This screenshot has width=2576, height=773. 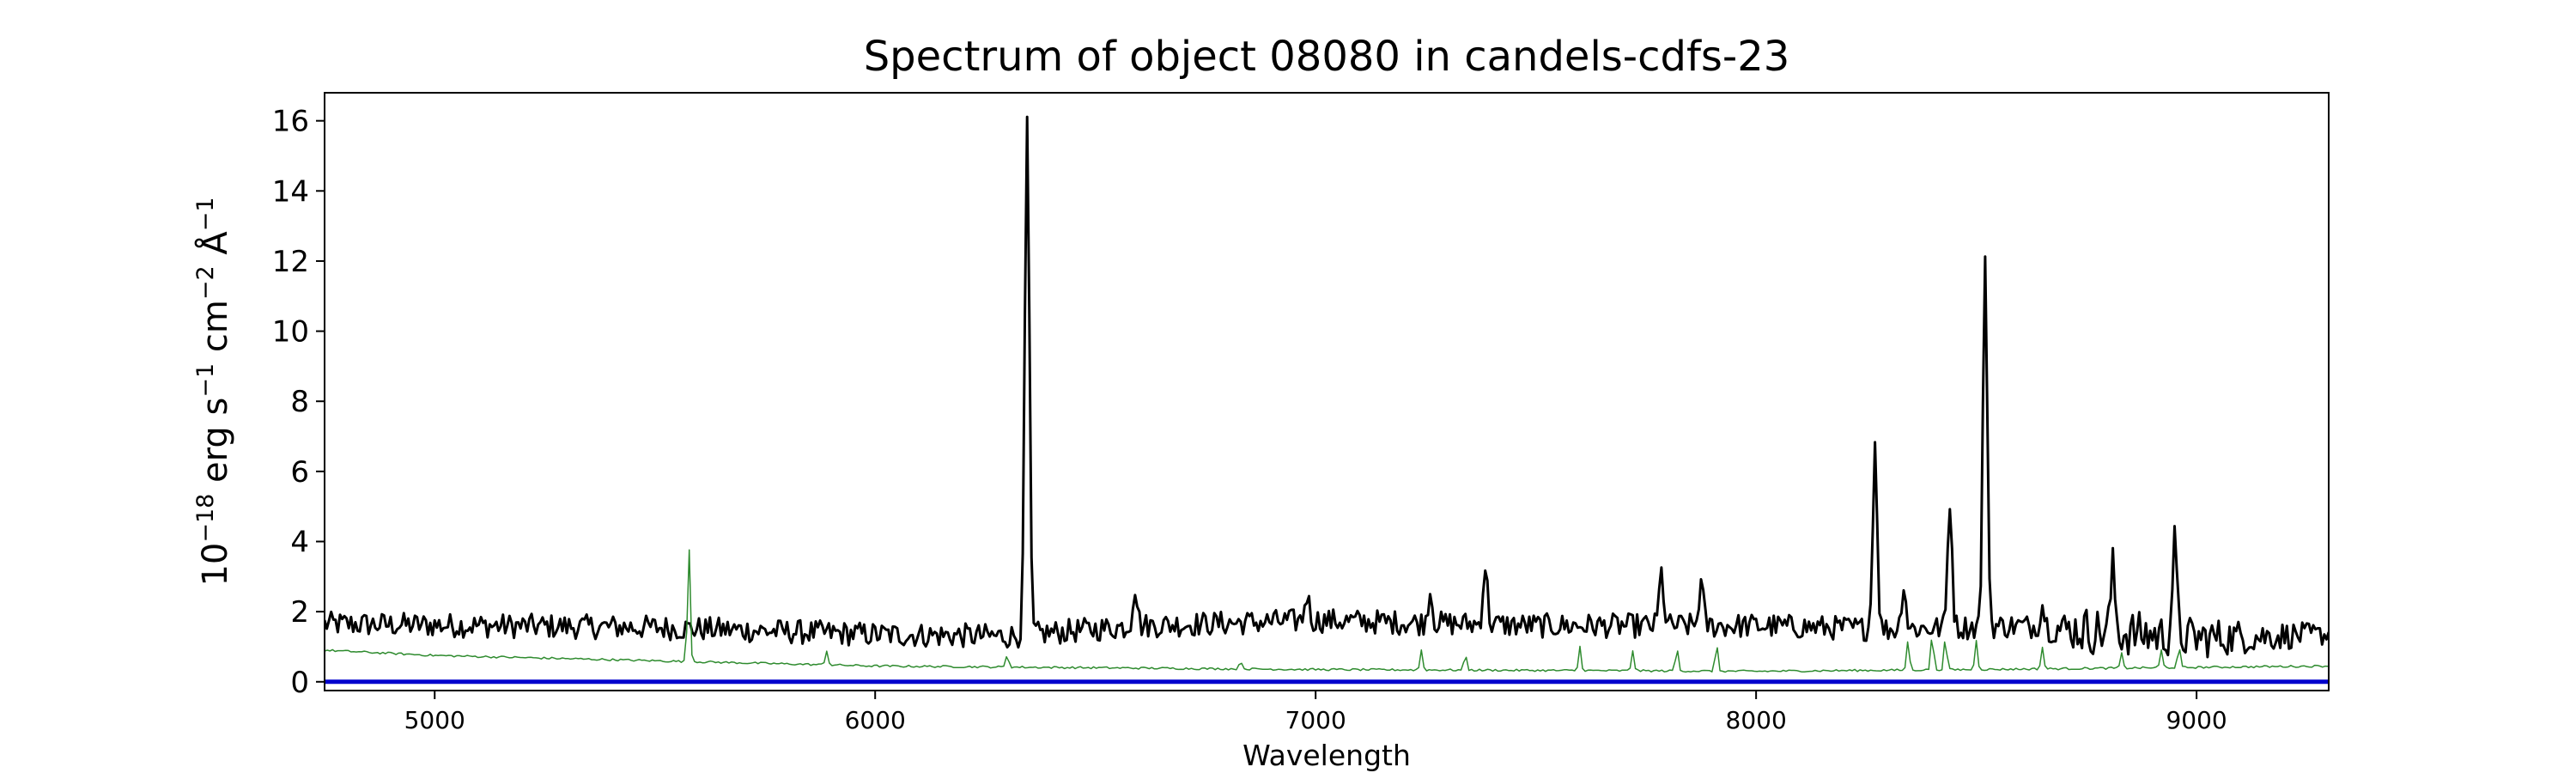 I want to click on y-axis-label: 10−18 erg s−1 cm−2 Å−1, so click(x=213, y=391).